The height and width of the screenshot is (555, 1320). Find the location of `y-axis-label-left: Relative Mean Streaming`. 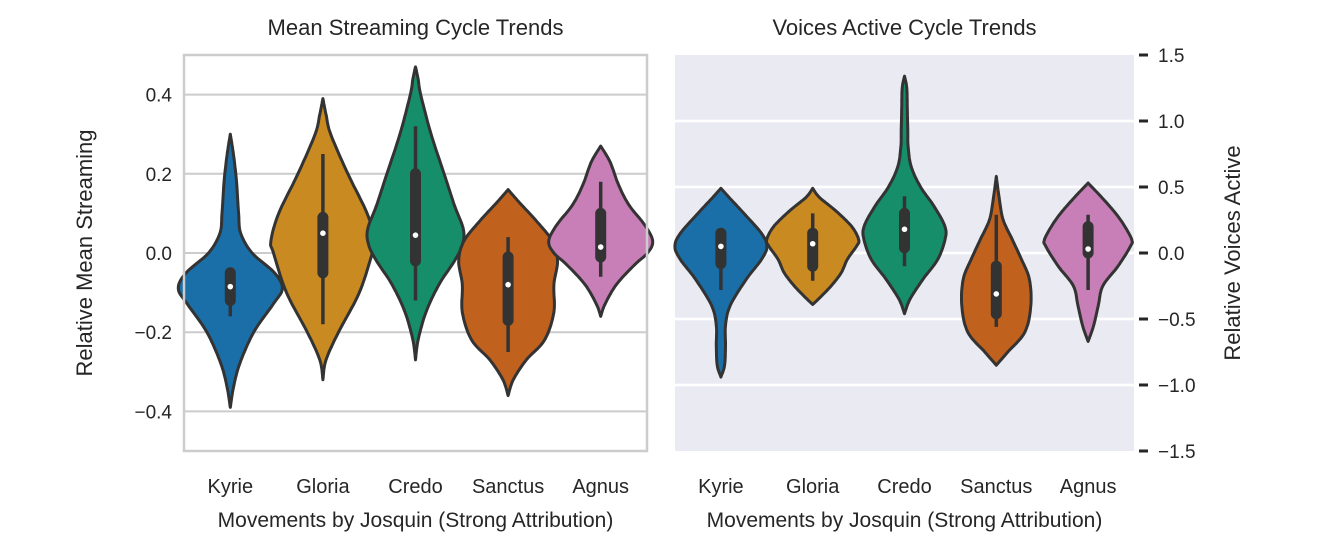

y-axis-label-left: Relative Mean Streaming is located at coordinates (84, 252).